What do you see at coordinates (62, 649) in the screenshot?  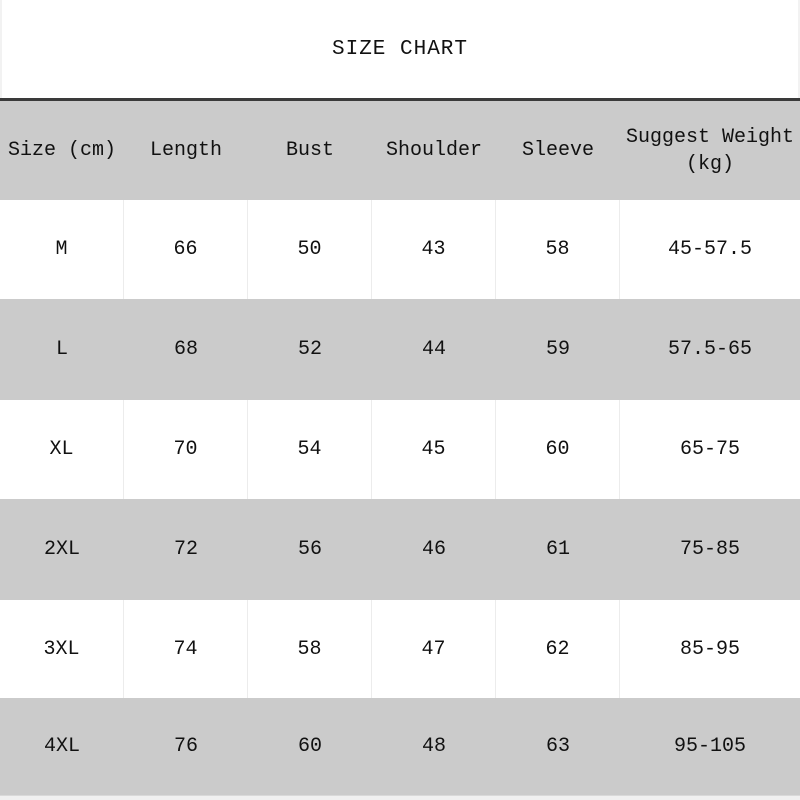 I see `row-size-label: 3XL` at bounding box center [62, 649].